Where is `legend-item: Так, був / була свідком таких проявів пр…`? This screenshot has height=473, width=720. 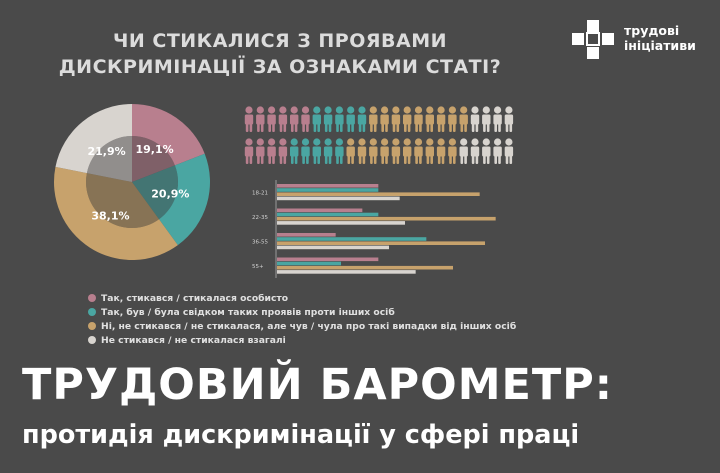
legend-item: Так, був / була свідком таких проявів пр… is located at coordinates (302, 312).